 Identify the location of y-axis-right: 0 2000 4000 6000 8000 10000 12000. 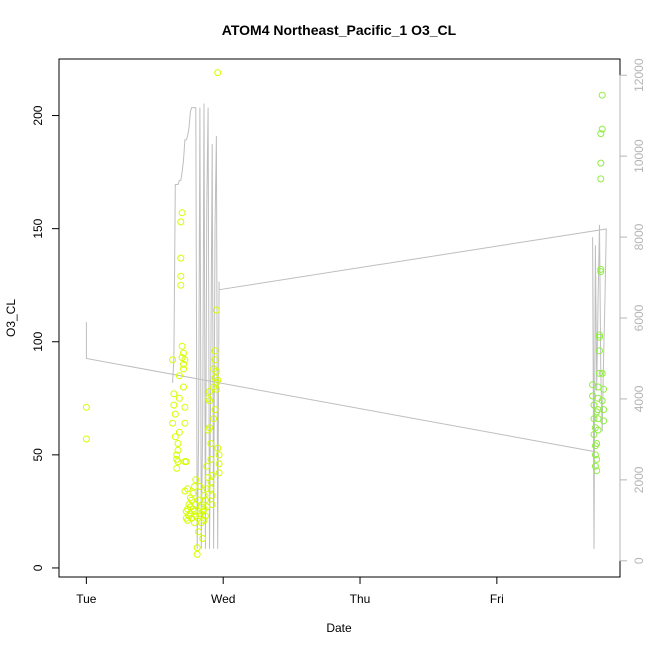
(632, 311).